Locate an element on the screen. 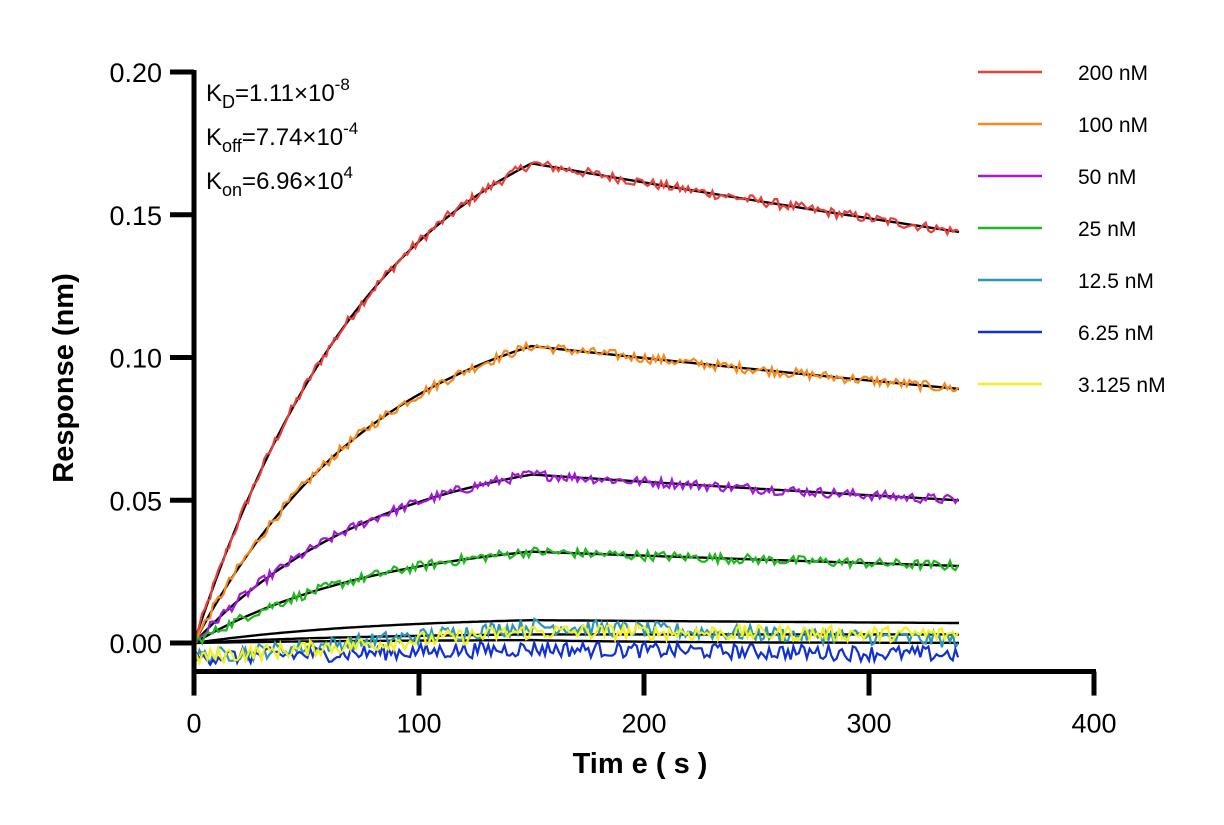  x-tick-label: 400 is located at coordinates (1093, 724).